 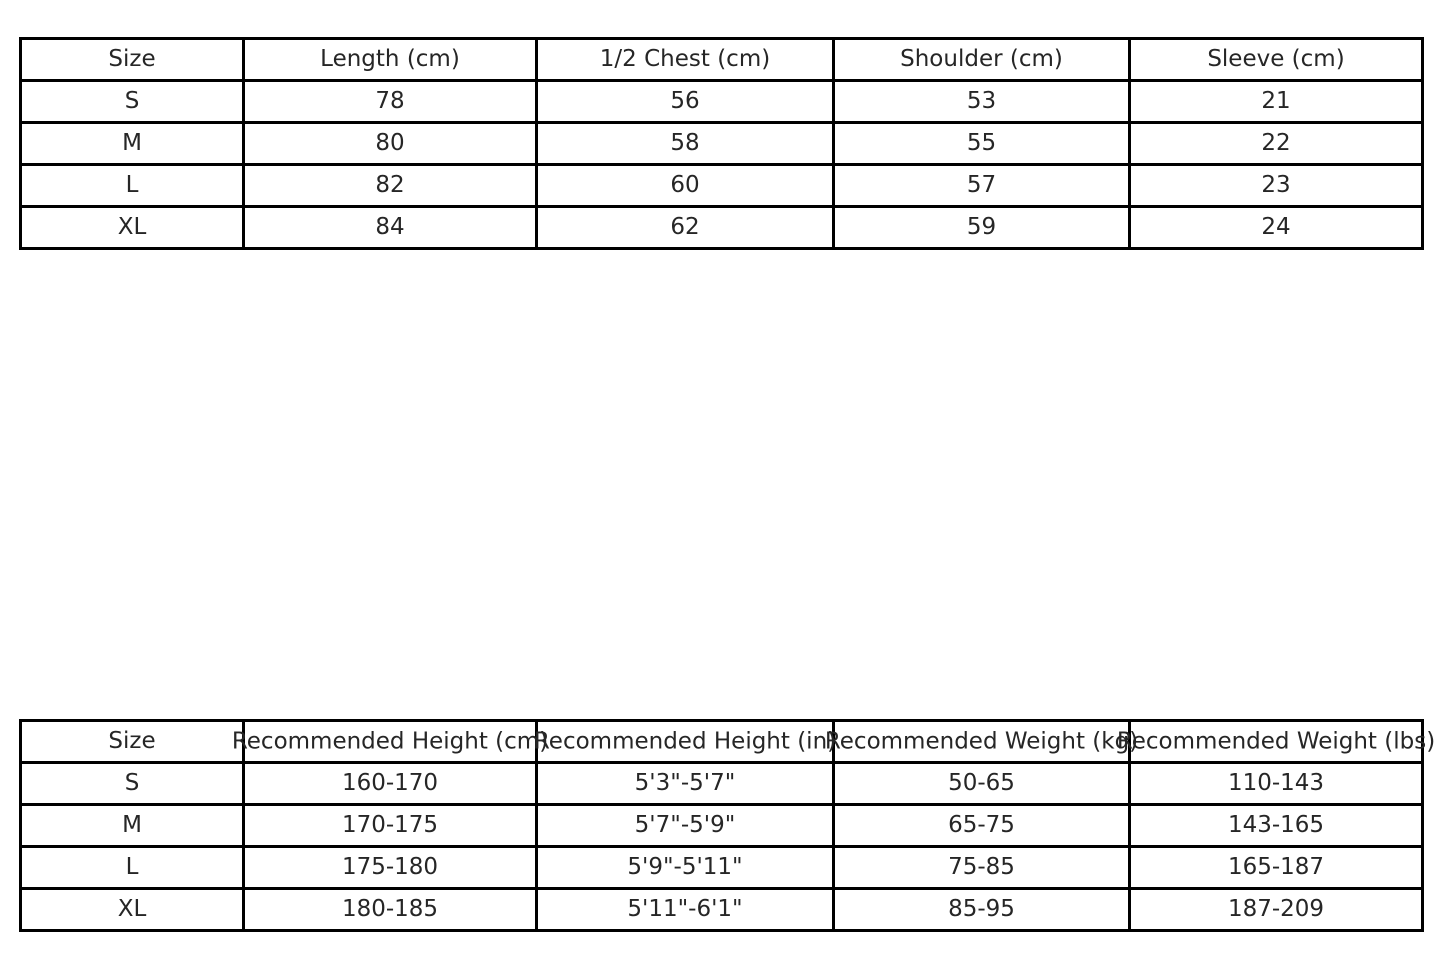 I want to click on table-row: S 160-170 5'3"-5'7" 50-65 110-143, so click(x=721, y=783).